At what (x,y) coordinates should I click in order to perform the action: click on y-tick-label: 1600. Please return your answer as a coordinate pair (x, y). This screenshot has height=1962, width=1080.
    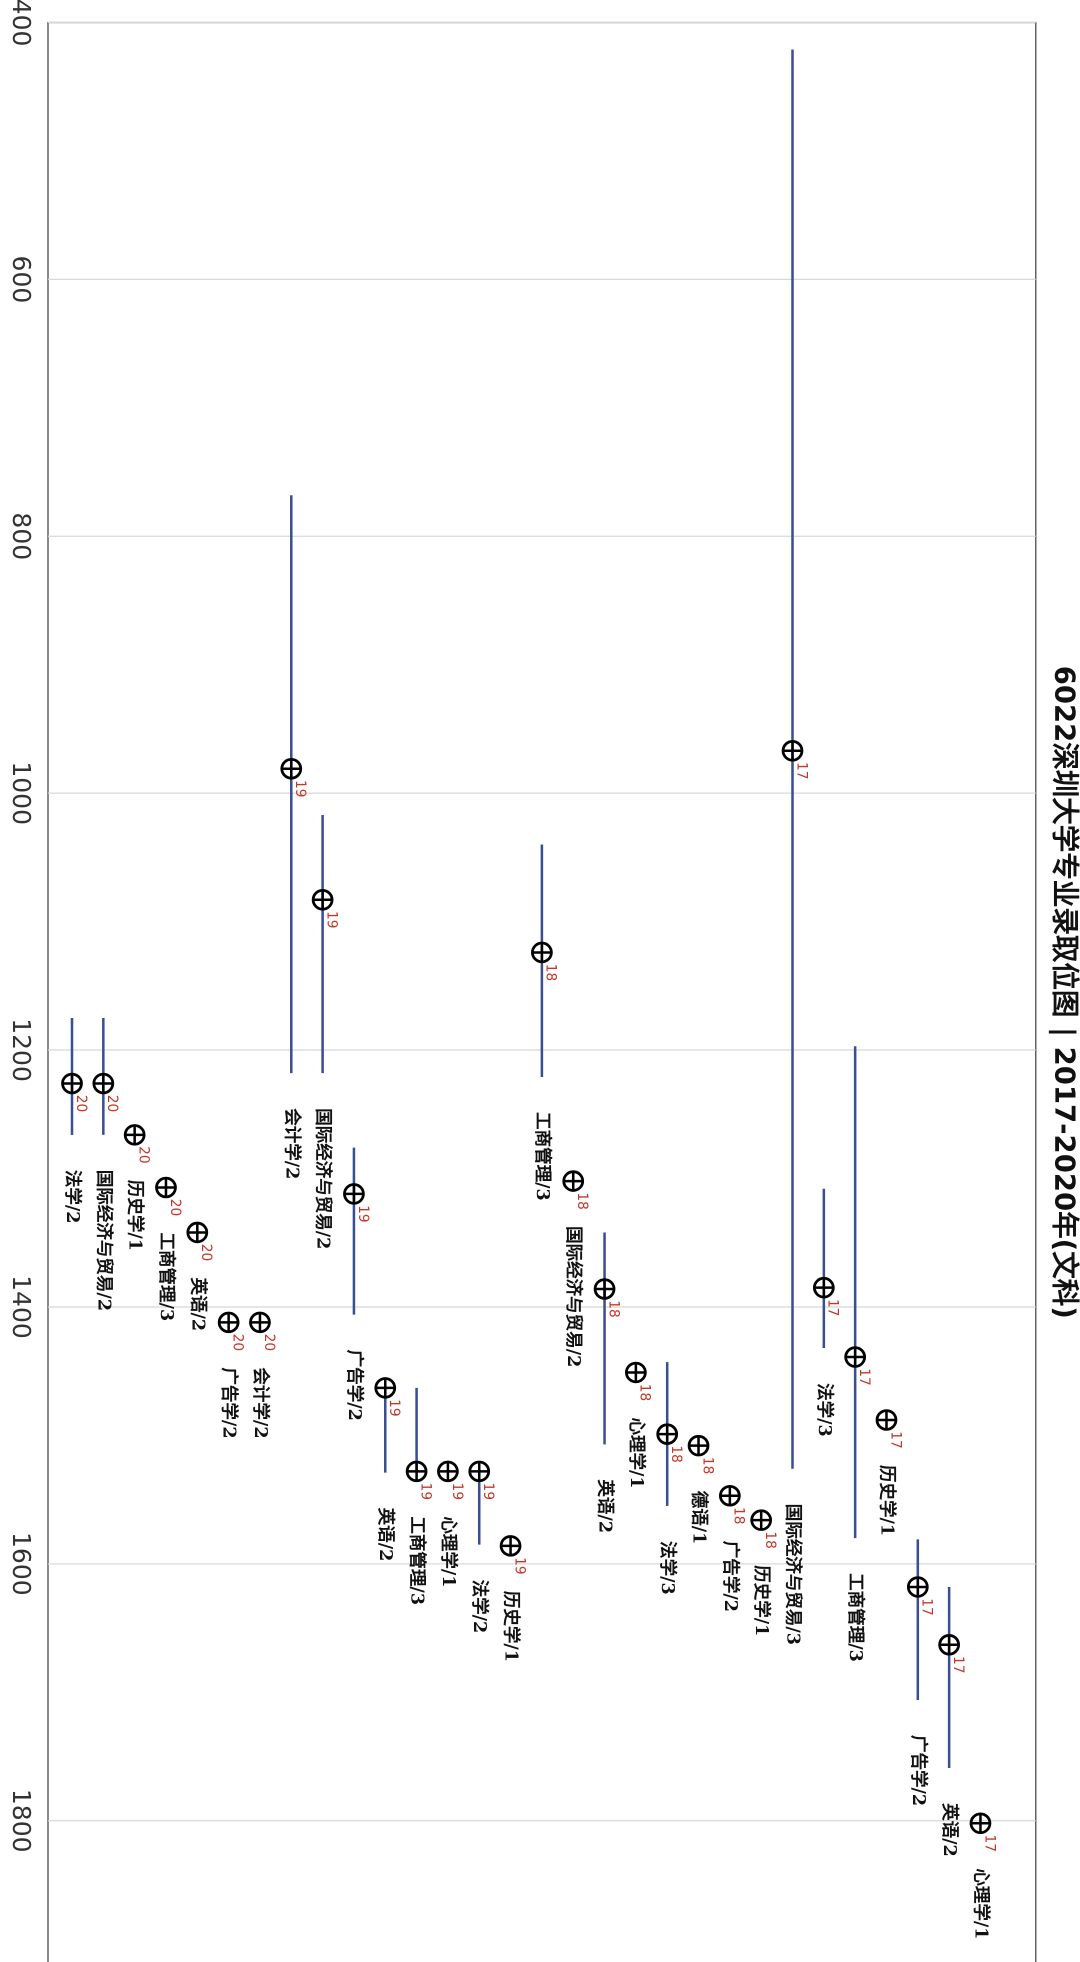
    Looking at the image, I should click on (21, 1564).